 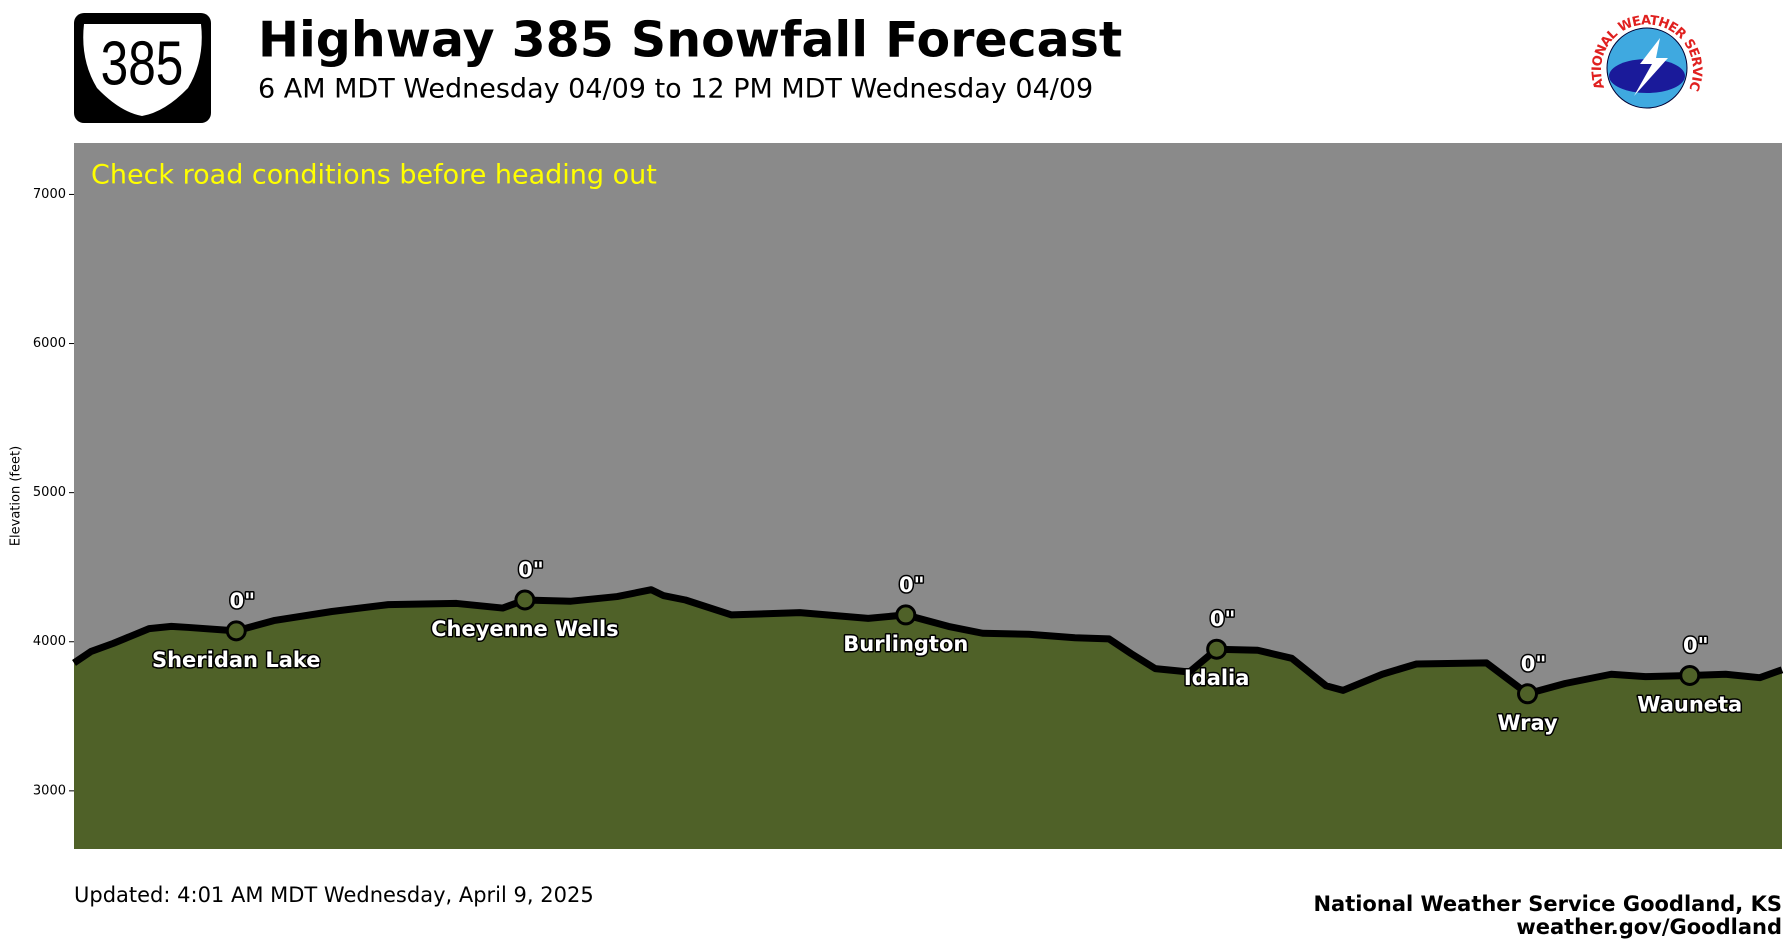 What do you see at coordinates (690, 40) in the screenshot?
I see `chart-title: Highway 385 Snowfall Forecast` at bounding box center [690, 40].